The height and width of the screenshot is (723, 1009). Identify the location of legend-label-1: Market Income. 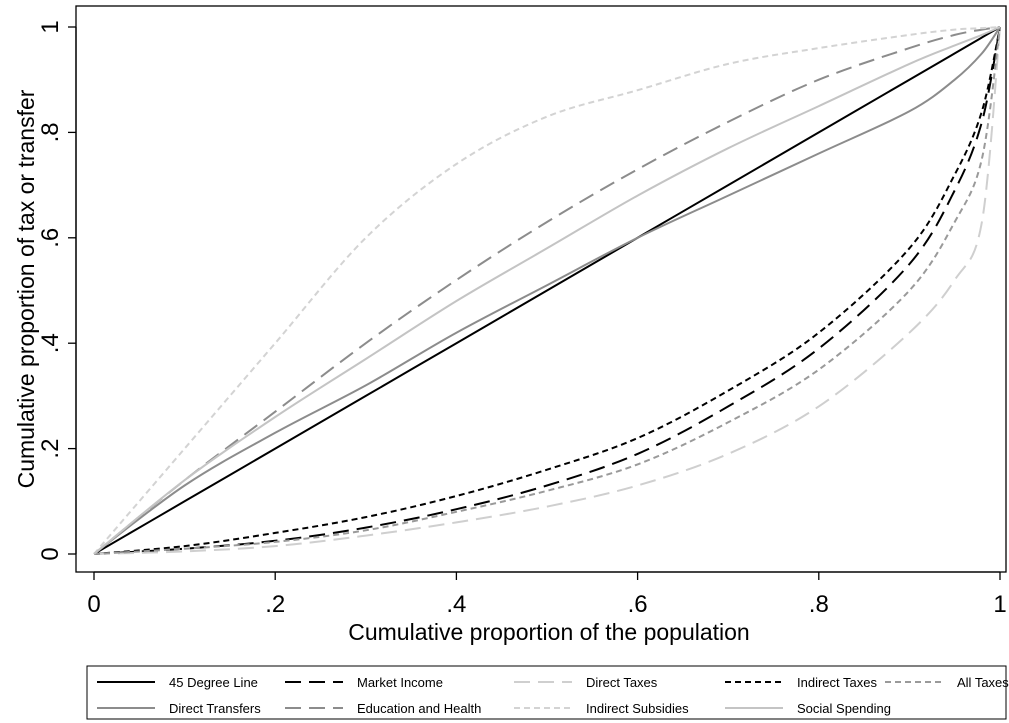
(400, 682).